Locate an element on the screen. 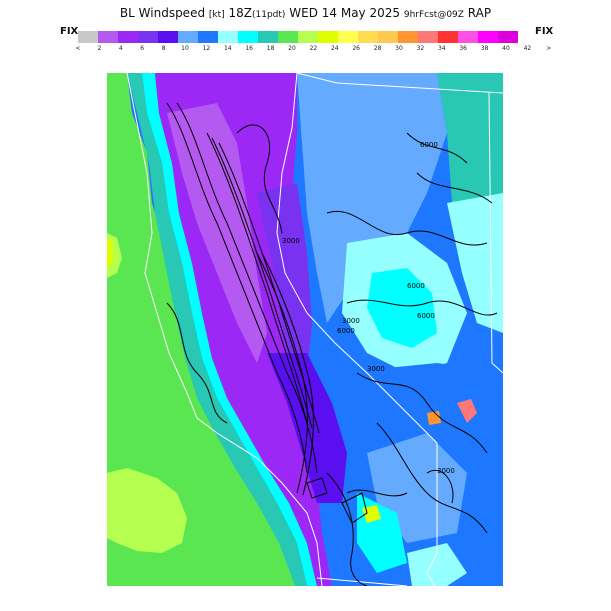 Image resolution: width=611 pixels, height=611 pixels. title-model: RAP is located at coordinates (479, 13).